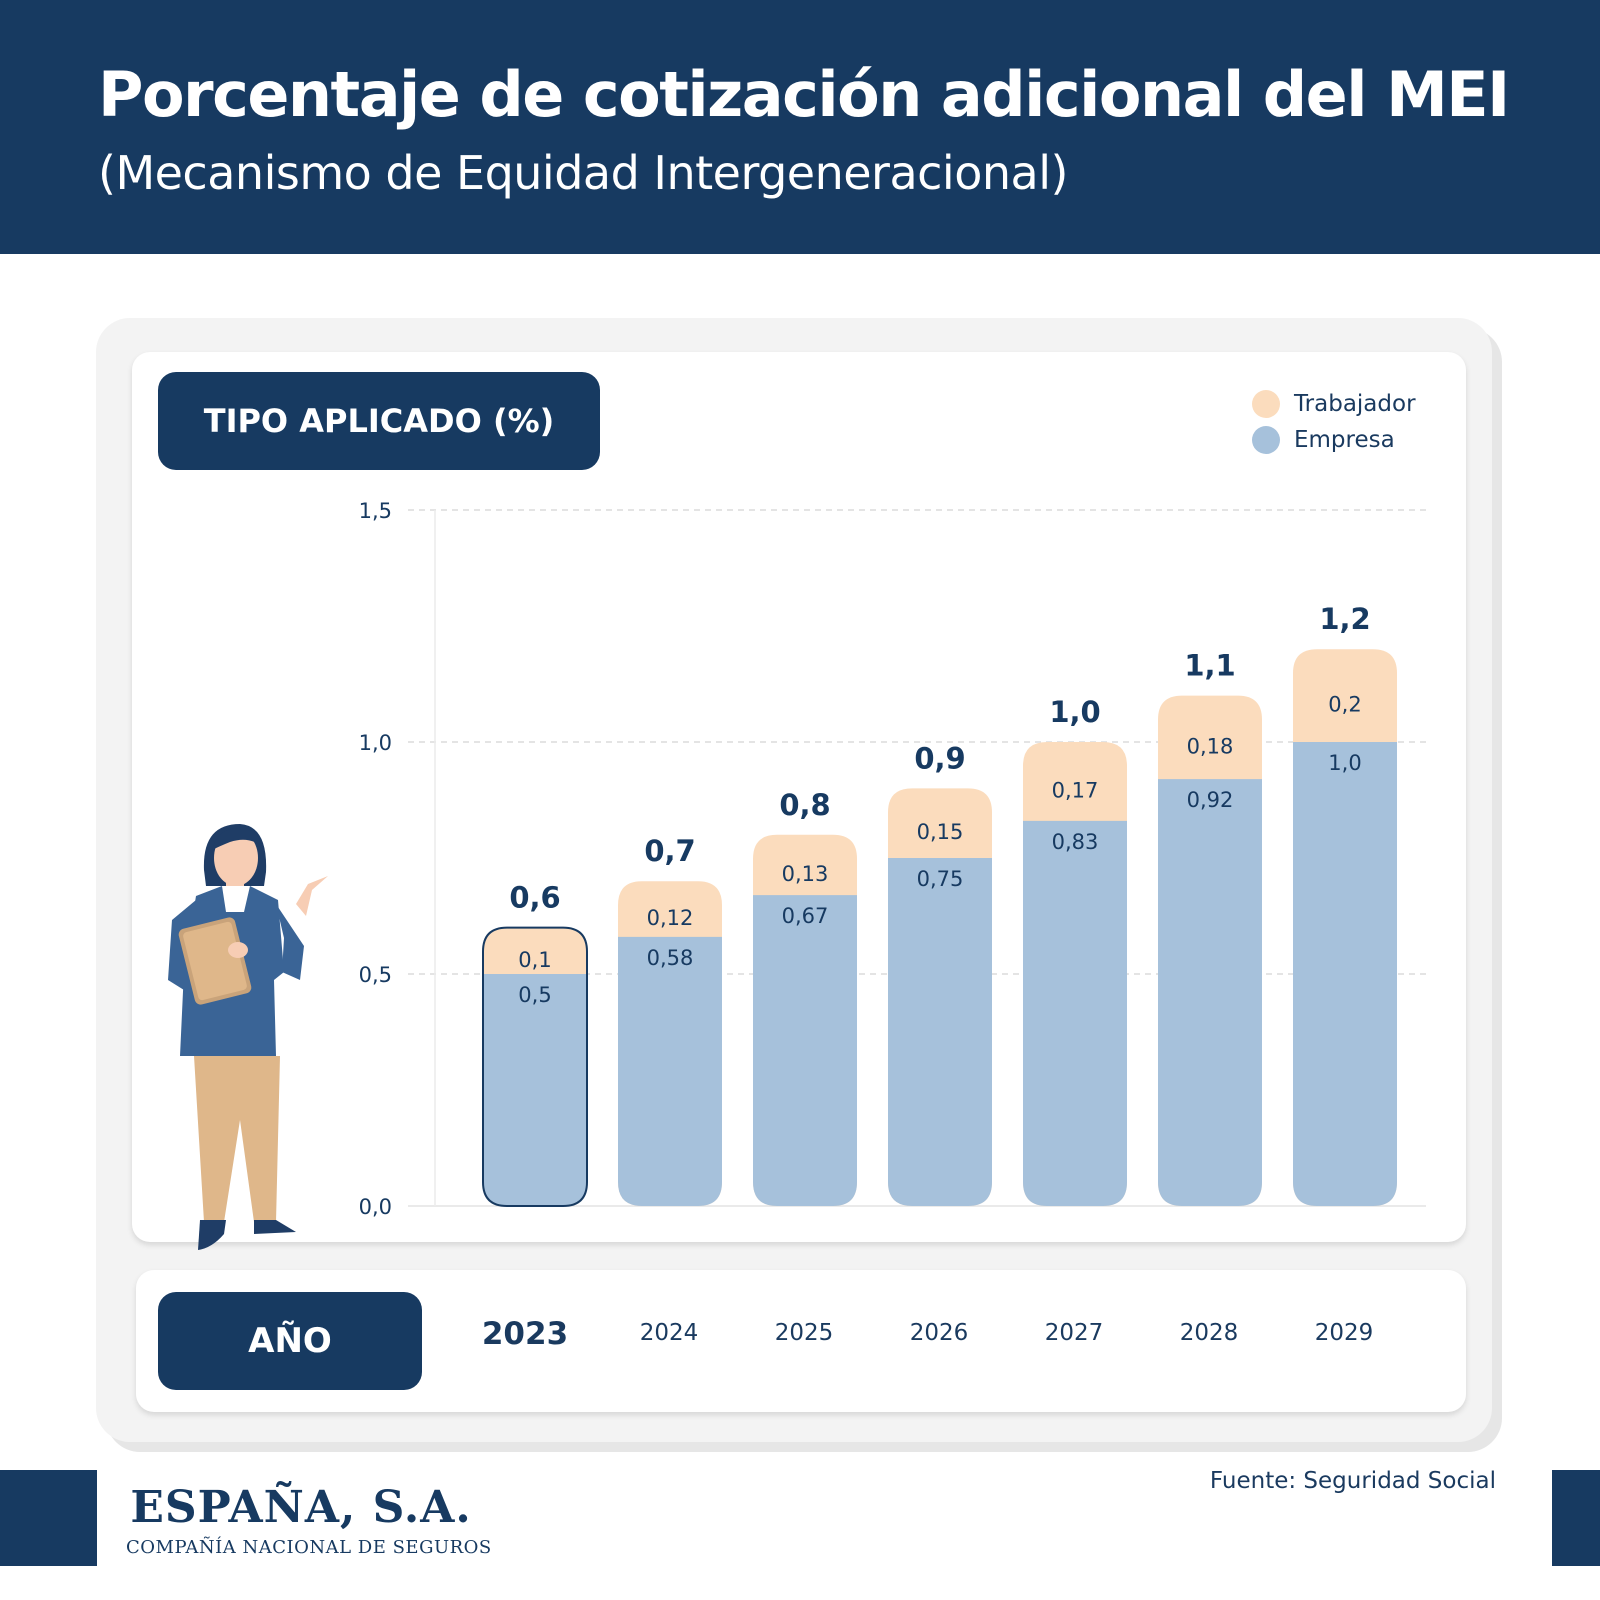 This screenshot has width=1600, height=1600. What do you see at coordinates (1266, 404) in the screenshot?
I see `legend-swatch-trabajador` at bounding box center [1266, 404].